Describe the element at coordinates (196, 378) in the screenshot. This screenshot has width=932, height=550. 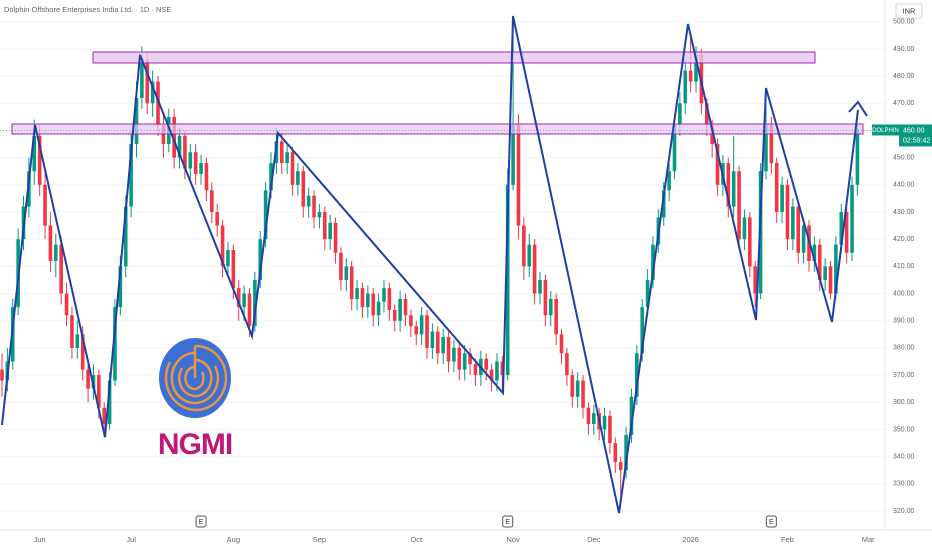
I see `logo-labyrinth` at that location.